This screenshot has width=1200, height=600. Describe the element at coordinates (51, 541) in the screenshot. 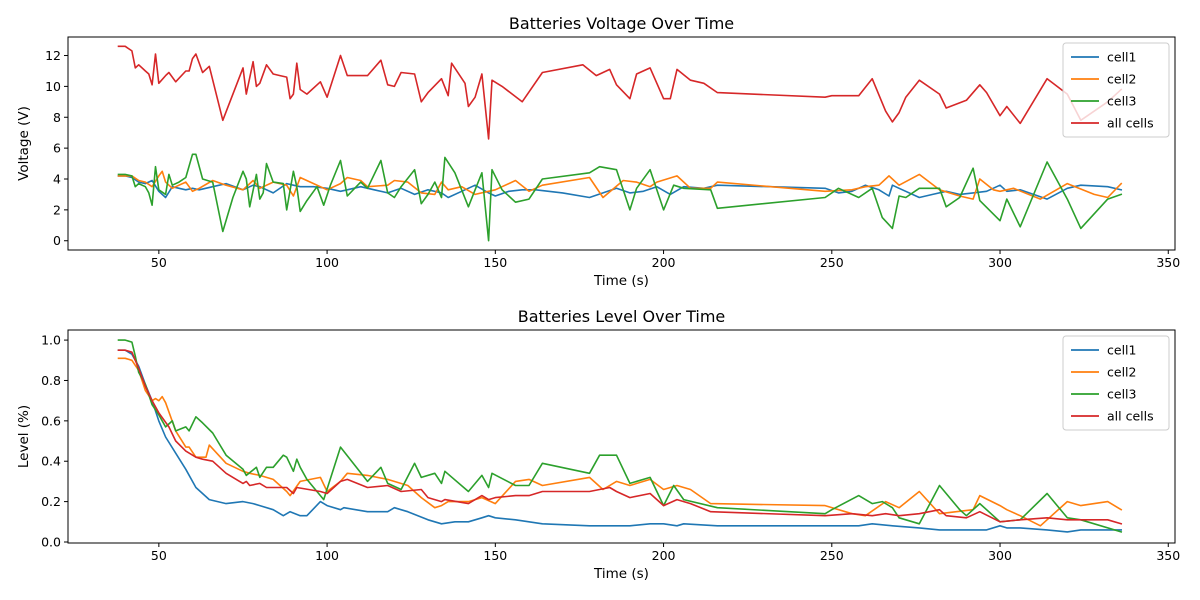

I see `y-tick-label: 0.0` at that location.